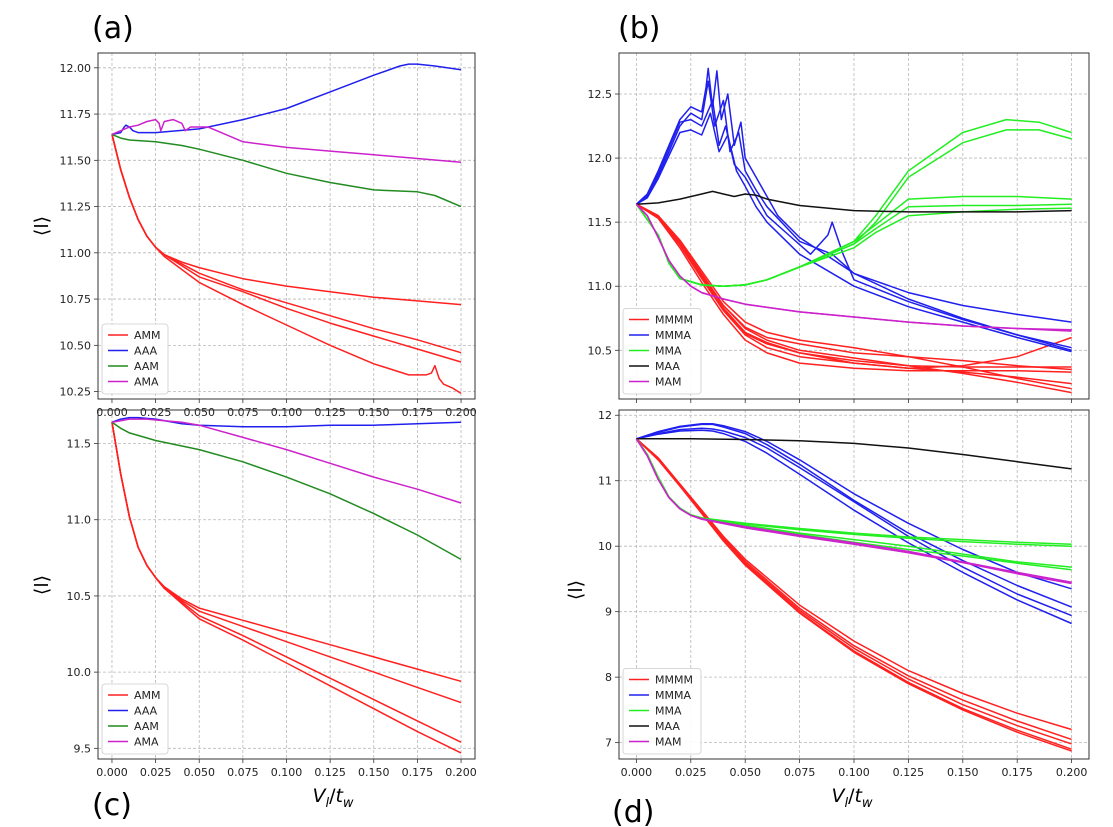  Describe the element at coordinates (608, 743) in the screenshot. I see `y-tick-label: 7` at that location.